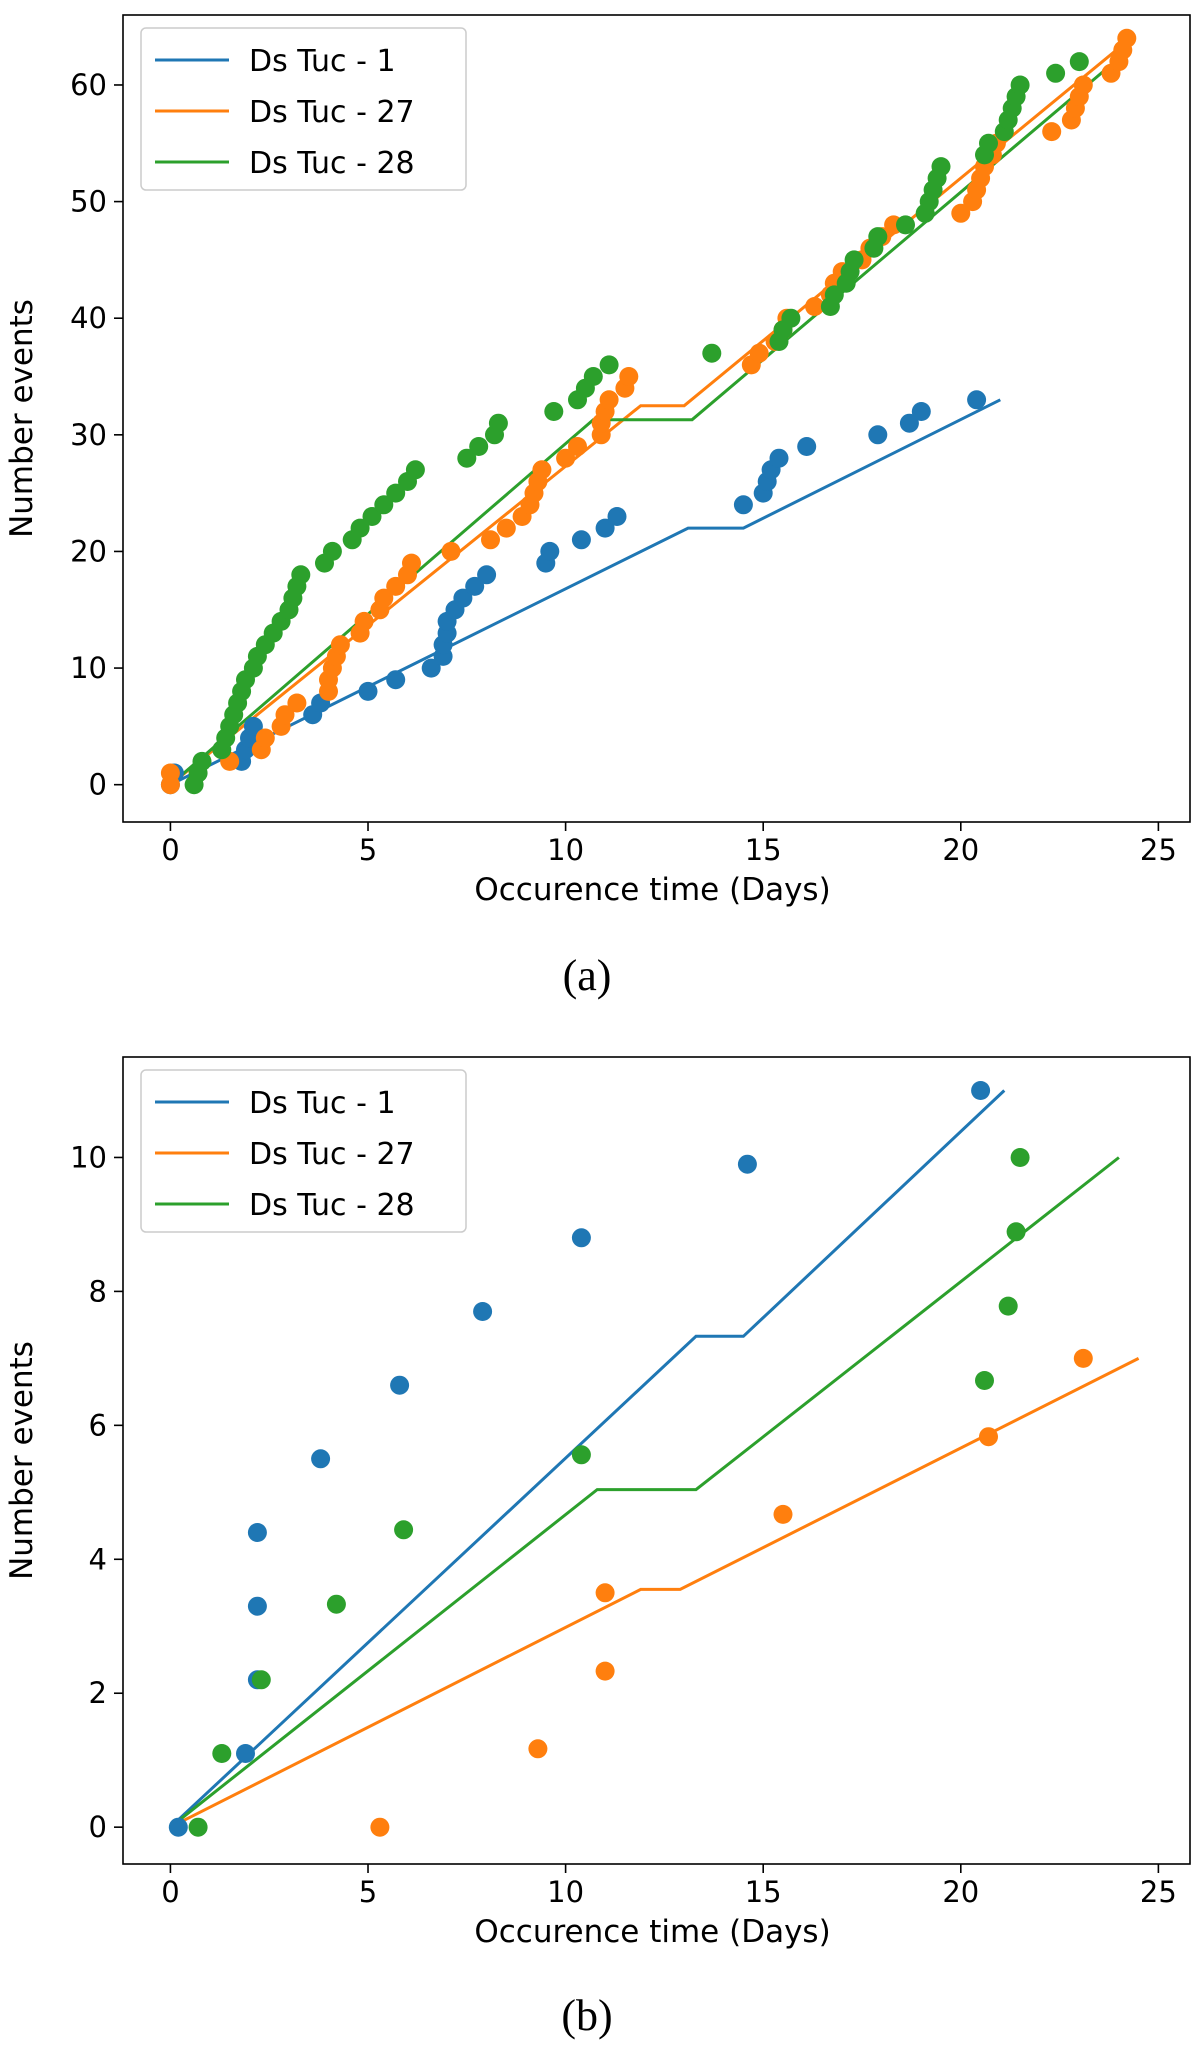  I want to click on y-tick-label: 10, so click(88, 668).